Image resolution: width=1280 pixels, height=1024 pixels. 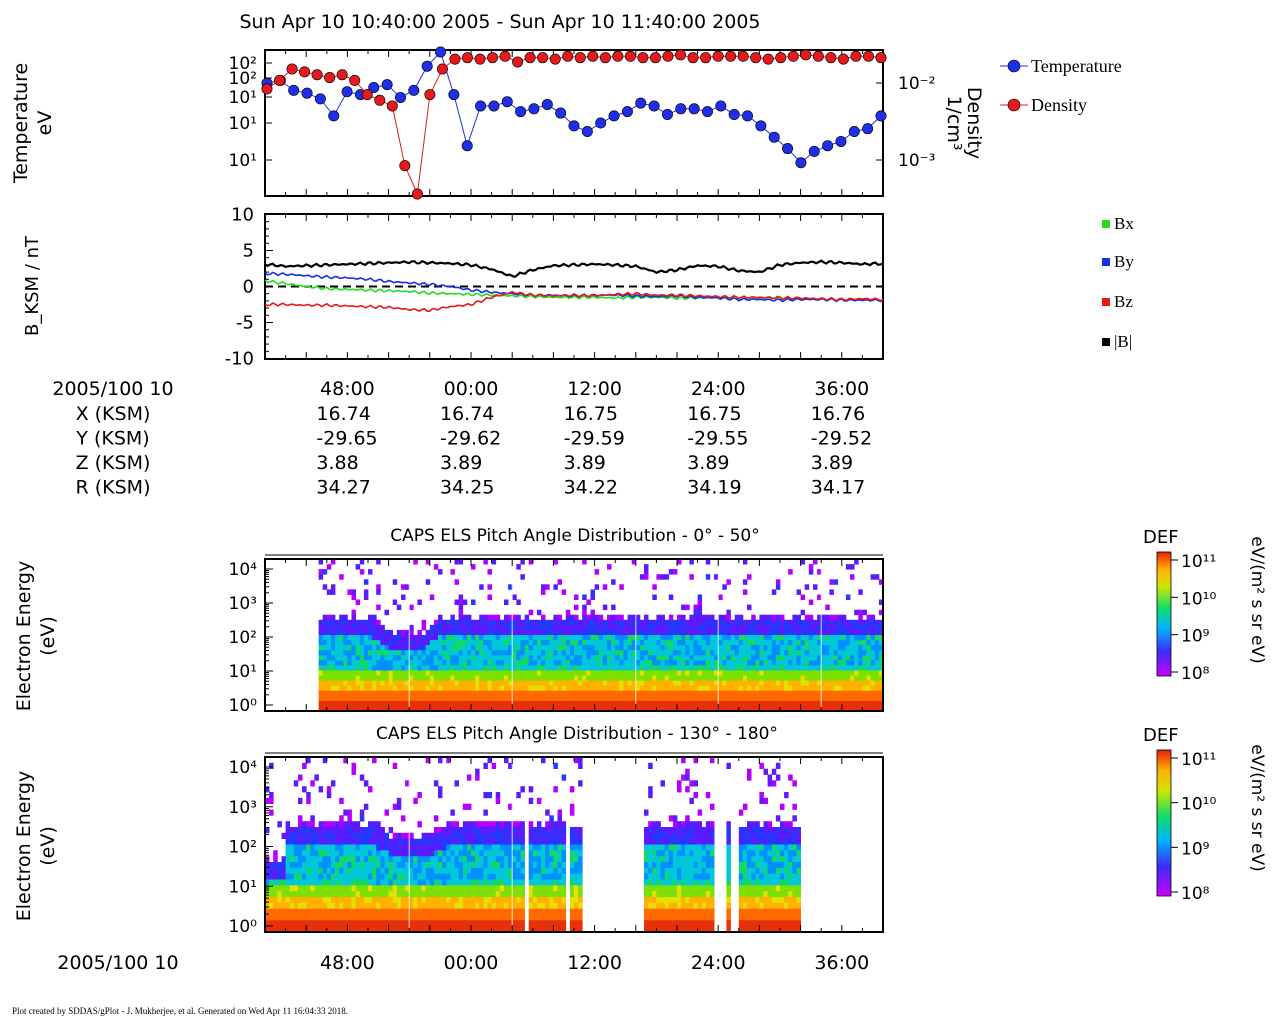 I want to click on legend-marker-temperature, so click(x=1014, y=66).